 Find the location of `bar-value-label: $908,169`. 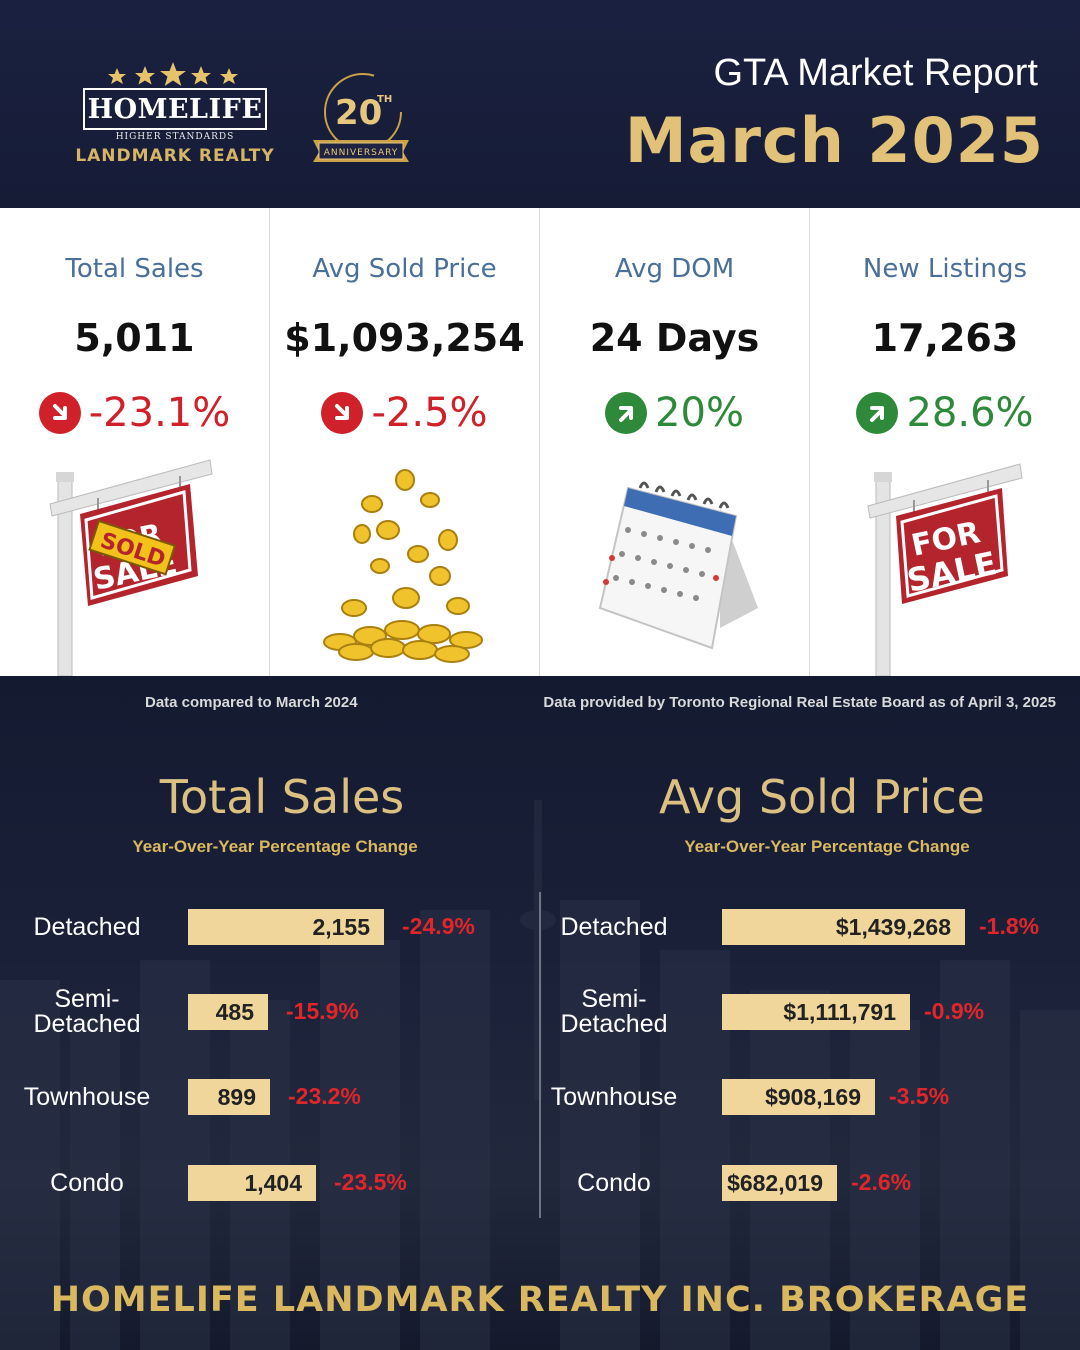

bar-value-label: $908,169 is located at coordinates (813, 1096).